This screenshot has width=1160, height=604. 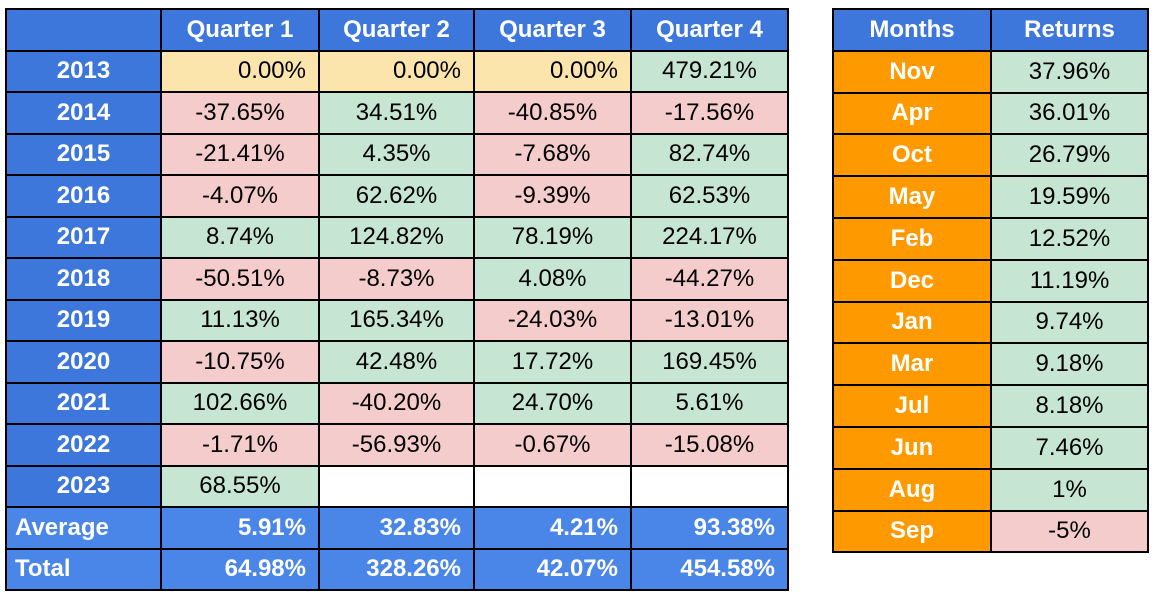 I want to click on quarterly-return-cell: -8.73%, so click(x=396, y=279).